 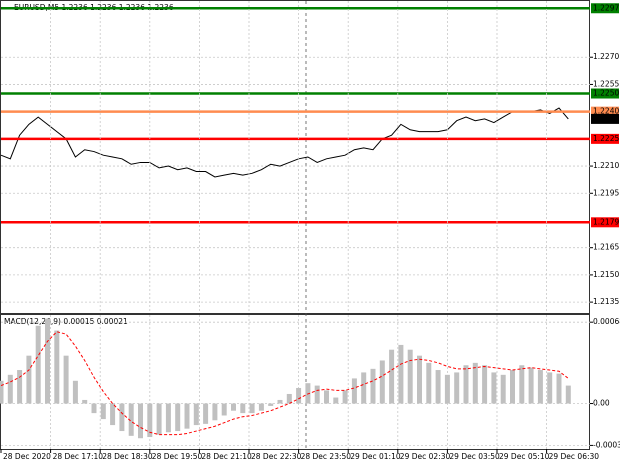 I want to click on level-label: 1.2240, so click(x=606, y=111).